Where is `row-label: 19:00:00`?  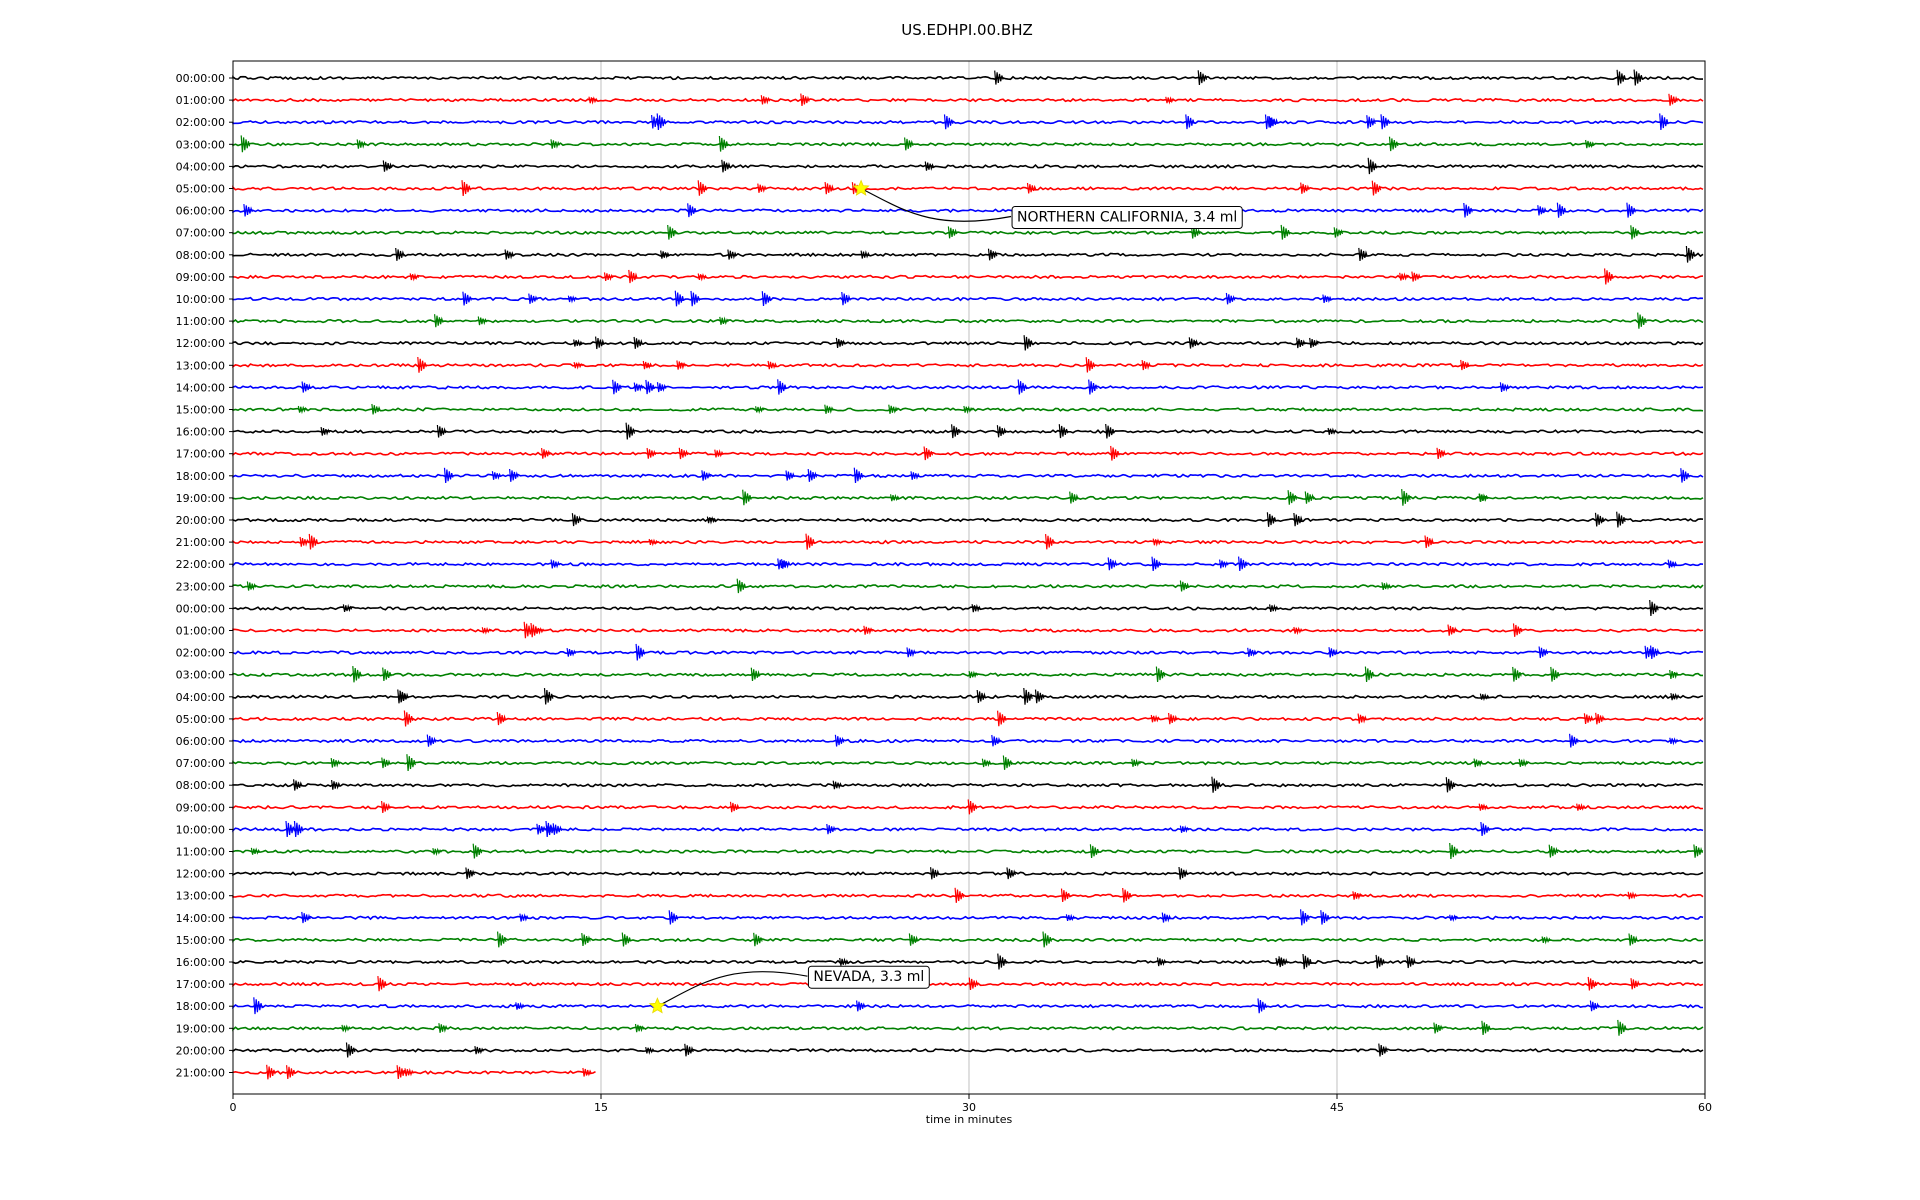 row-label: 19:00:00 is located at coordinates (200, 498).